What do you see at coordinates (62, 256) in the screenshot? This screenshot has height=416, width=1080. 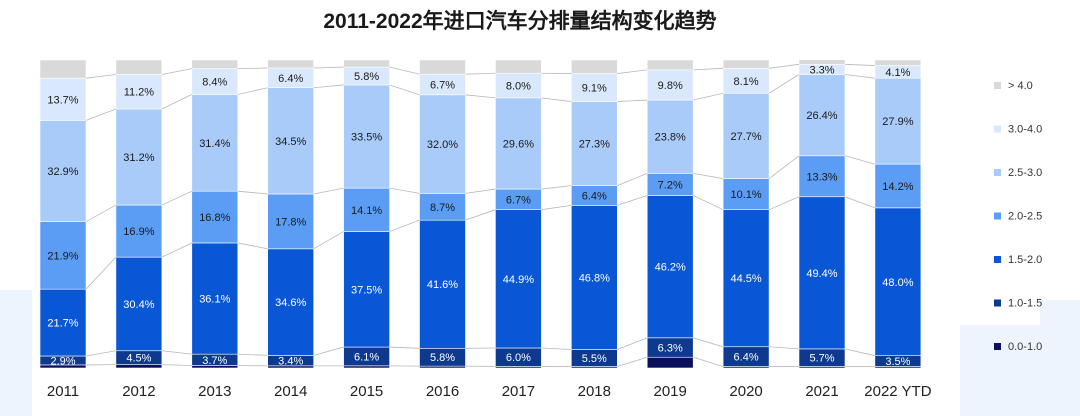 I see `data-label: 21.9%` at bounding box center [62, 256].